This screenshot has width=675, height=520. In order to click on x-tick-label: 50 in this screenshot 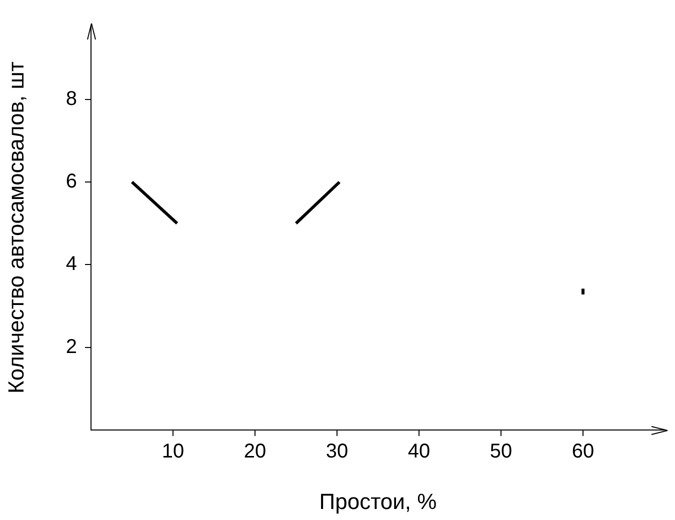, I will do `click(501, 451)`.